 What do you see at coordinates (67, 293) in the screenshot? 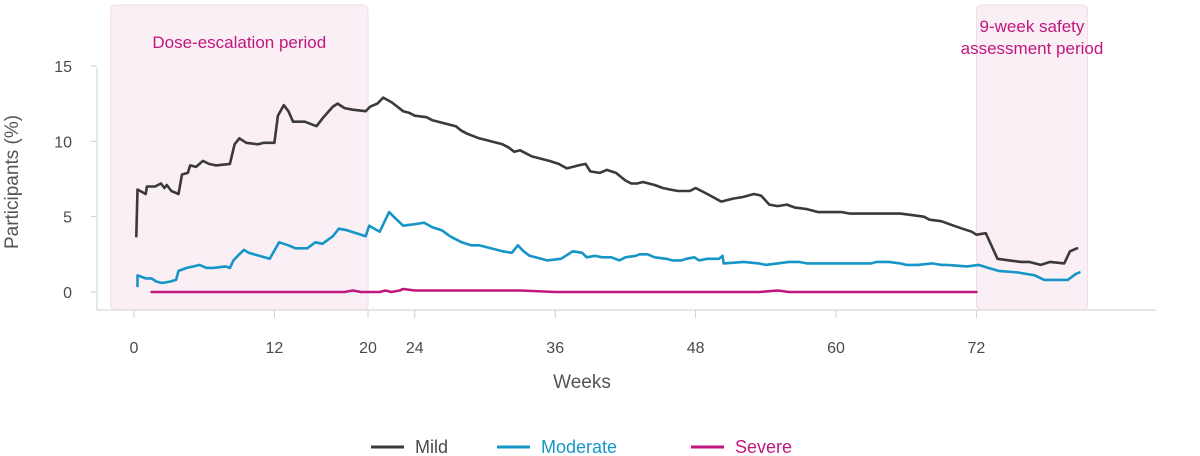
I see `y-tick-label: 0` at bounding box center [67, 293].